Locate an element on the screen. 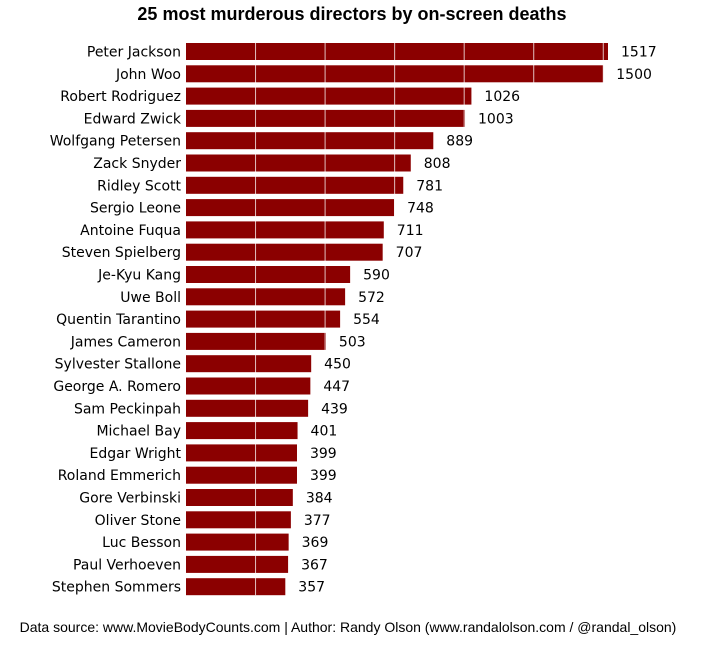 The width and height of the screenshot is (704, 654). value-label: 572 is located at coordinates (371, 298).